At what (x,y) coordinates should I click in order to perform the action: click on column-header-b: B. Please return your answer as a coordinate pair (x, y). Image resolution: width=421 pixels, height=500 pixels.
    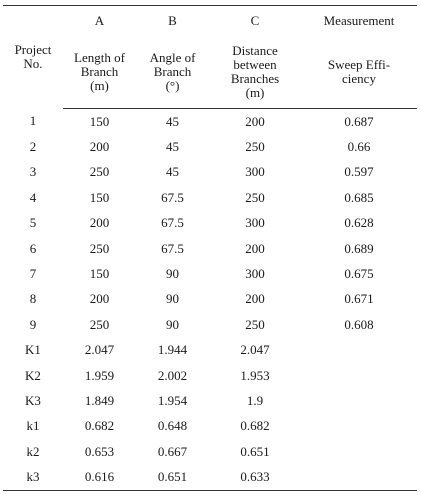
    Looking at the image, I should click on (172, 20).